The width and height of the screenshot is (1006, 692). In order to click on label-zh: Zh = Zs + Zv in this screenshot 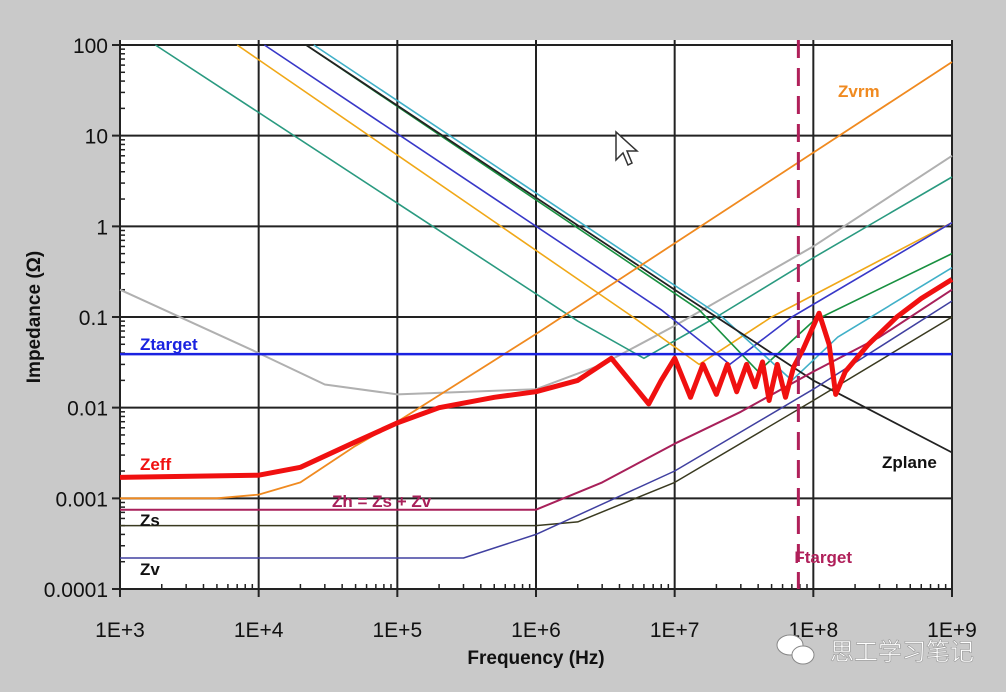, I will do `click(382, 501)`.